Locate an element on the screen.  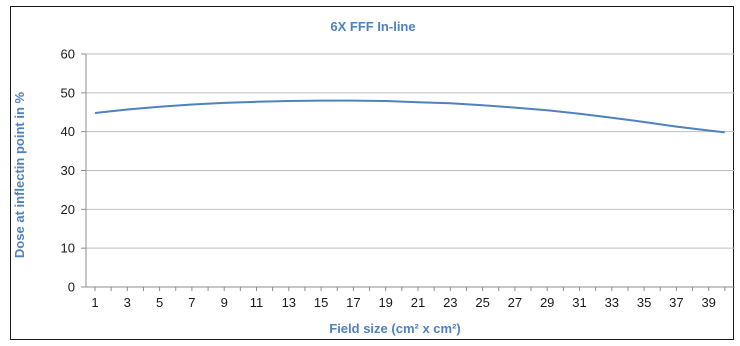
x-tick-label-23: 23 is located at coordinates (450, 302).